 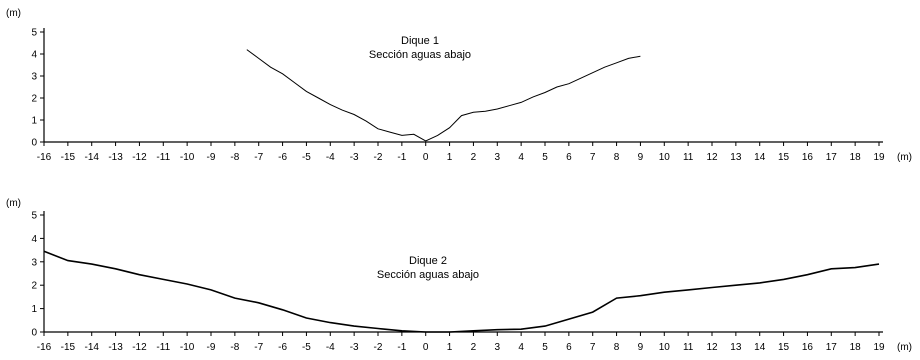 I want to click on chart-title: Dique 2, so click(x=428, y=261).